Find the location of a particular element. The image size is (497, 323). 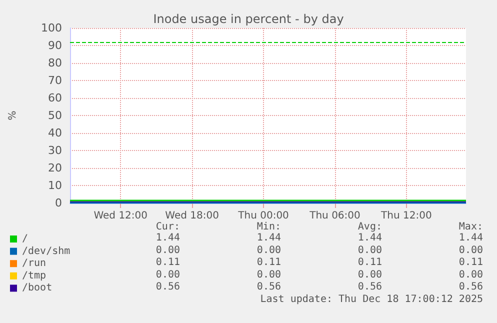

text: Last update: Thu Dec 18 17:00:12 2025 is located at coordinates (372, 299).